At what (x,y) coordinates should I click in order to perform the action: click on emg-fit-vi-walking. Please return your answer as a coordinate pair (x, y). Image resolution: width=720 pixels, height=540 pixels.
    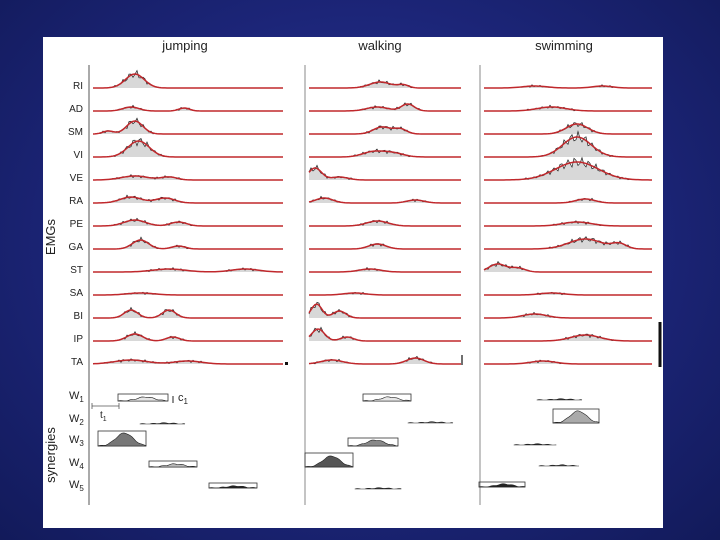
    Looking at the image, I should click on (385, 154).